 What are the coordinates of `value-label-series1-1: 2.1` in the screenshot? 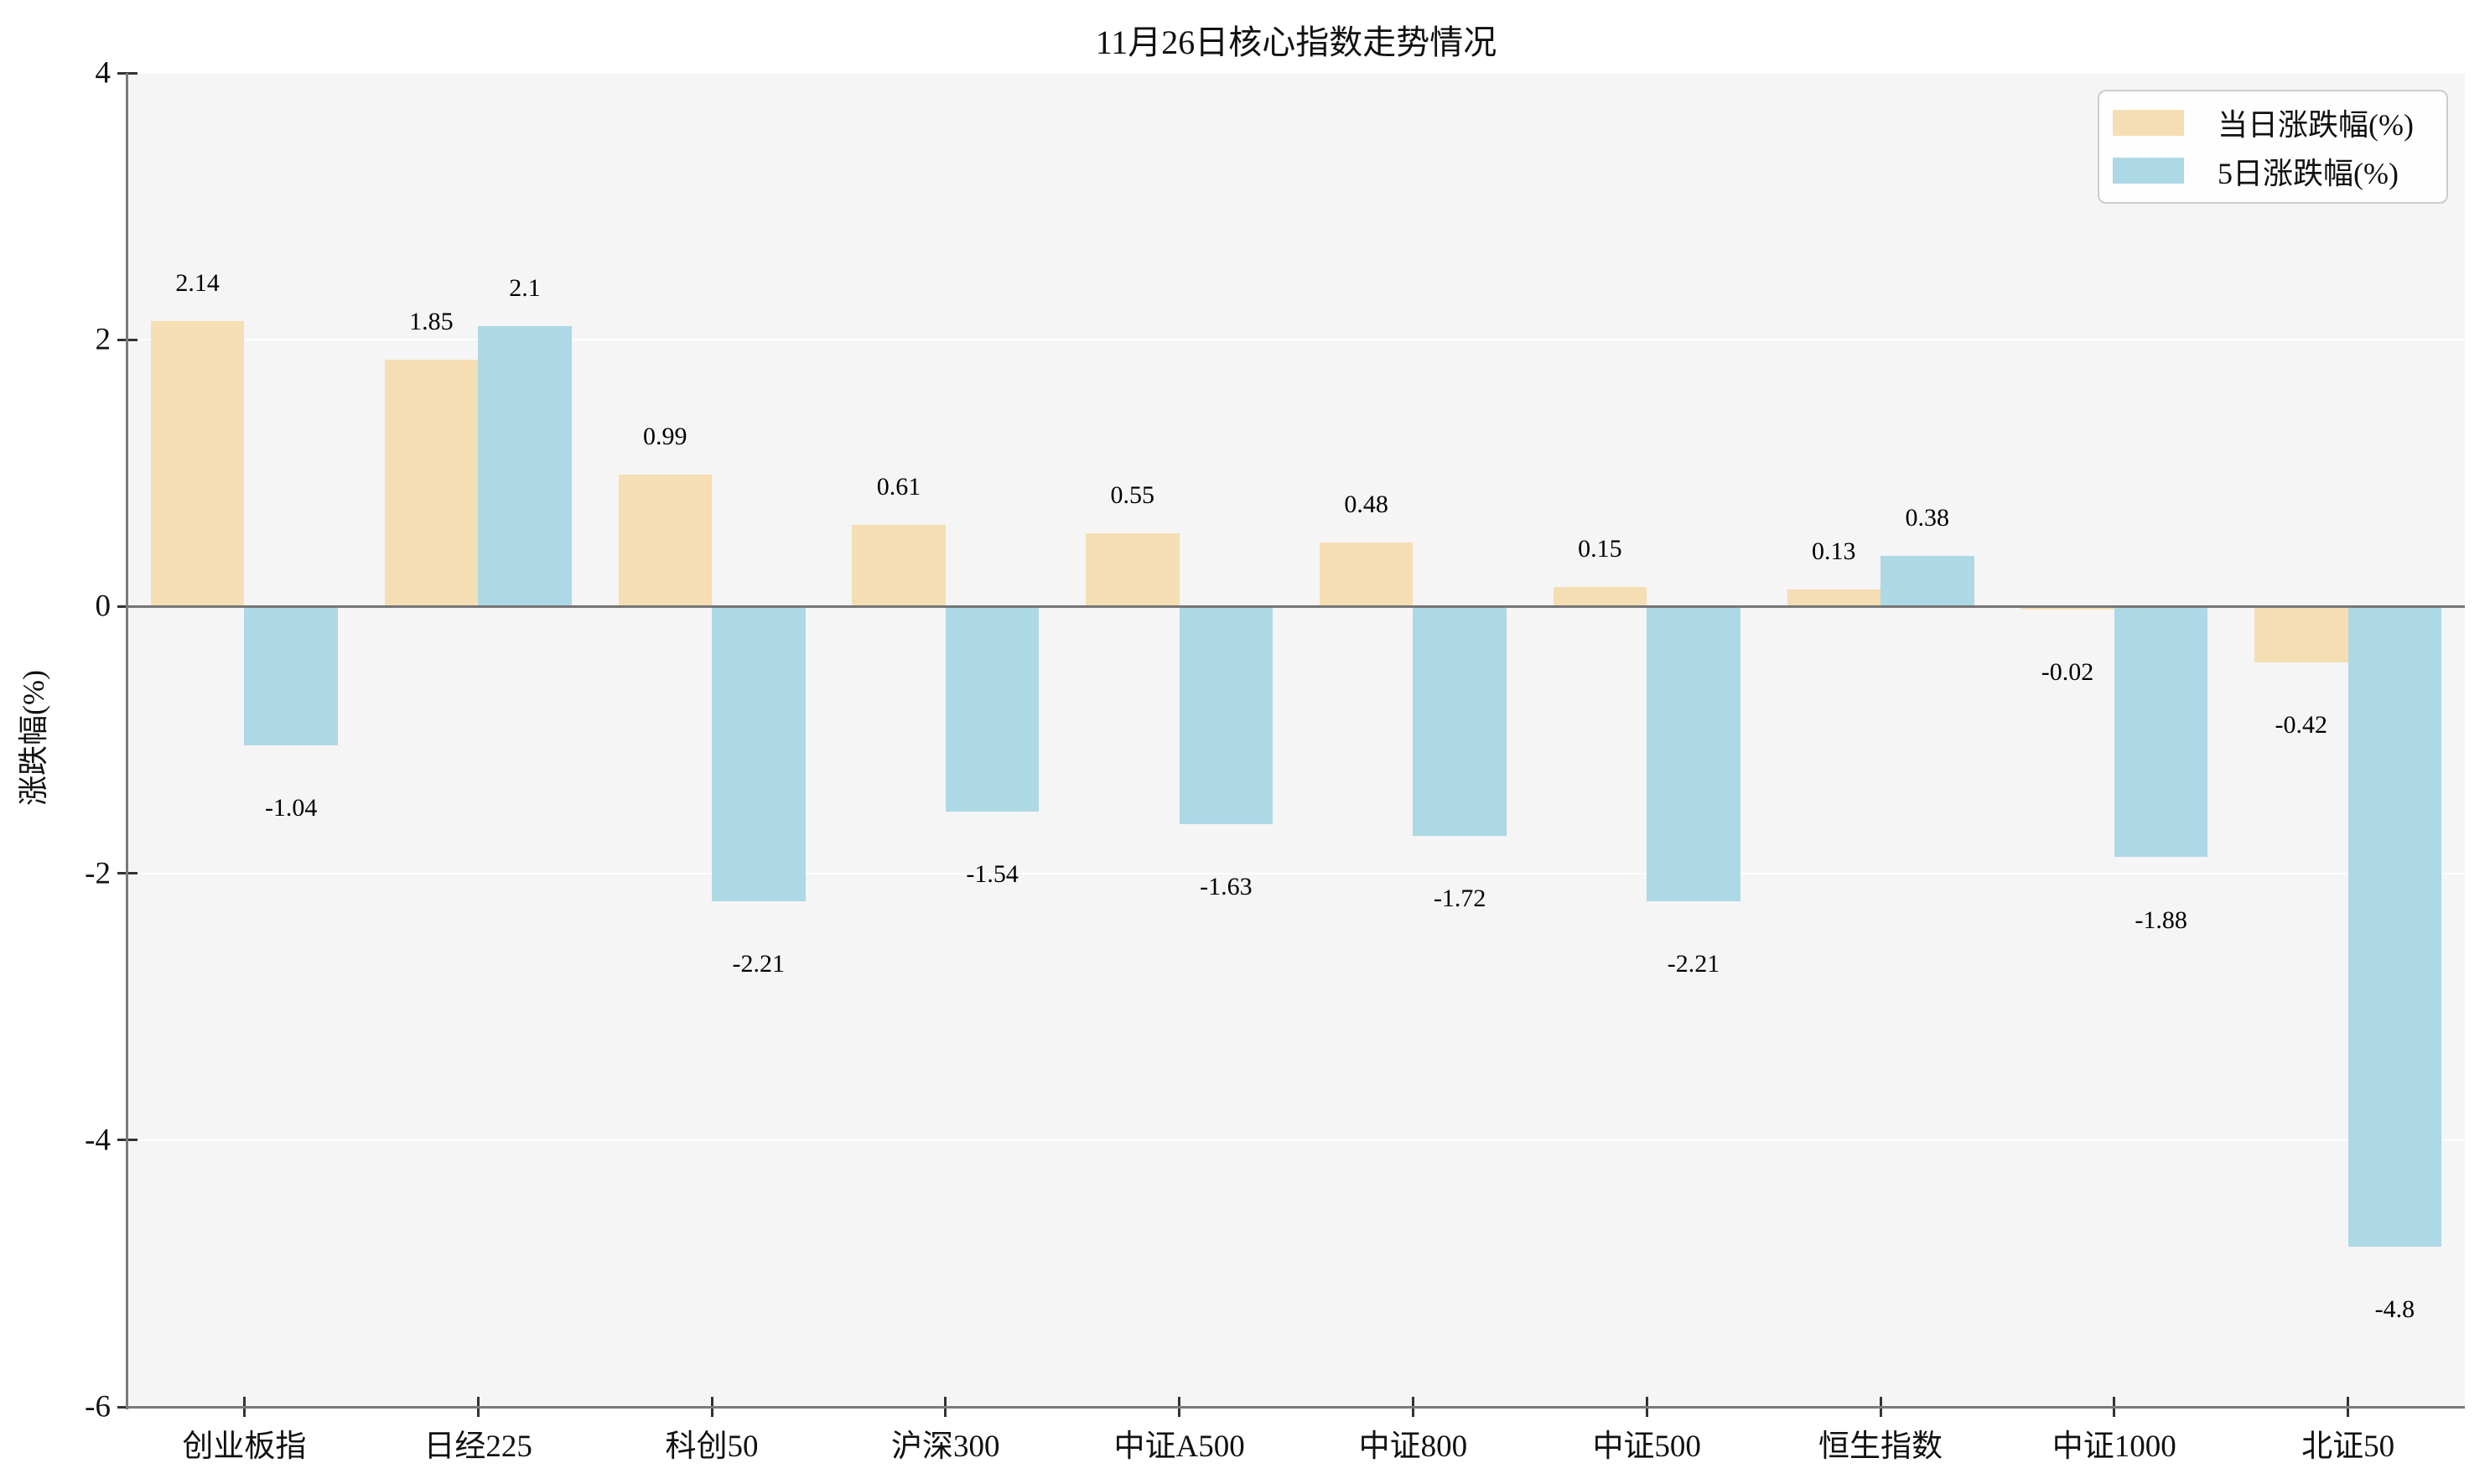 It's located at (525, 288).